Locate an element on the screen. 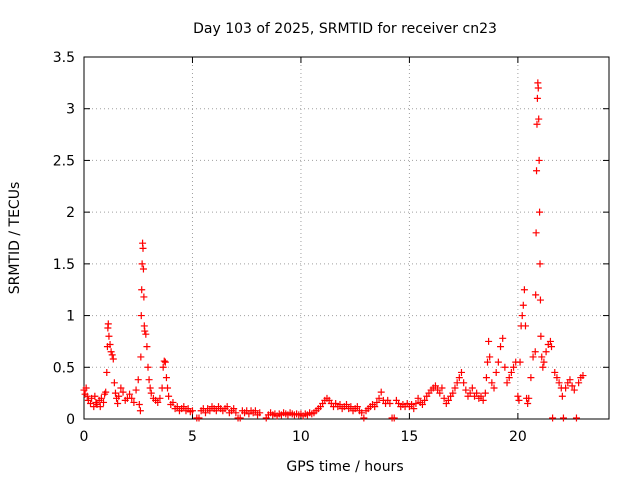  y-tick-label: 1.5 is located at coordinates (64, 265).